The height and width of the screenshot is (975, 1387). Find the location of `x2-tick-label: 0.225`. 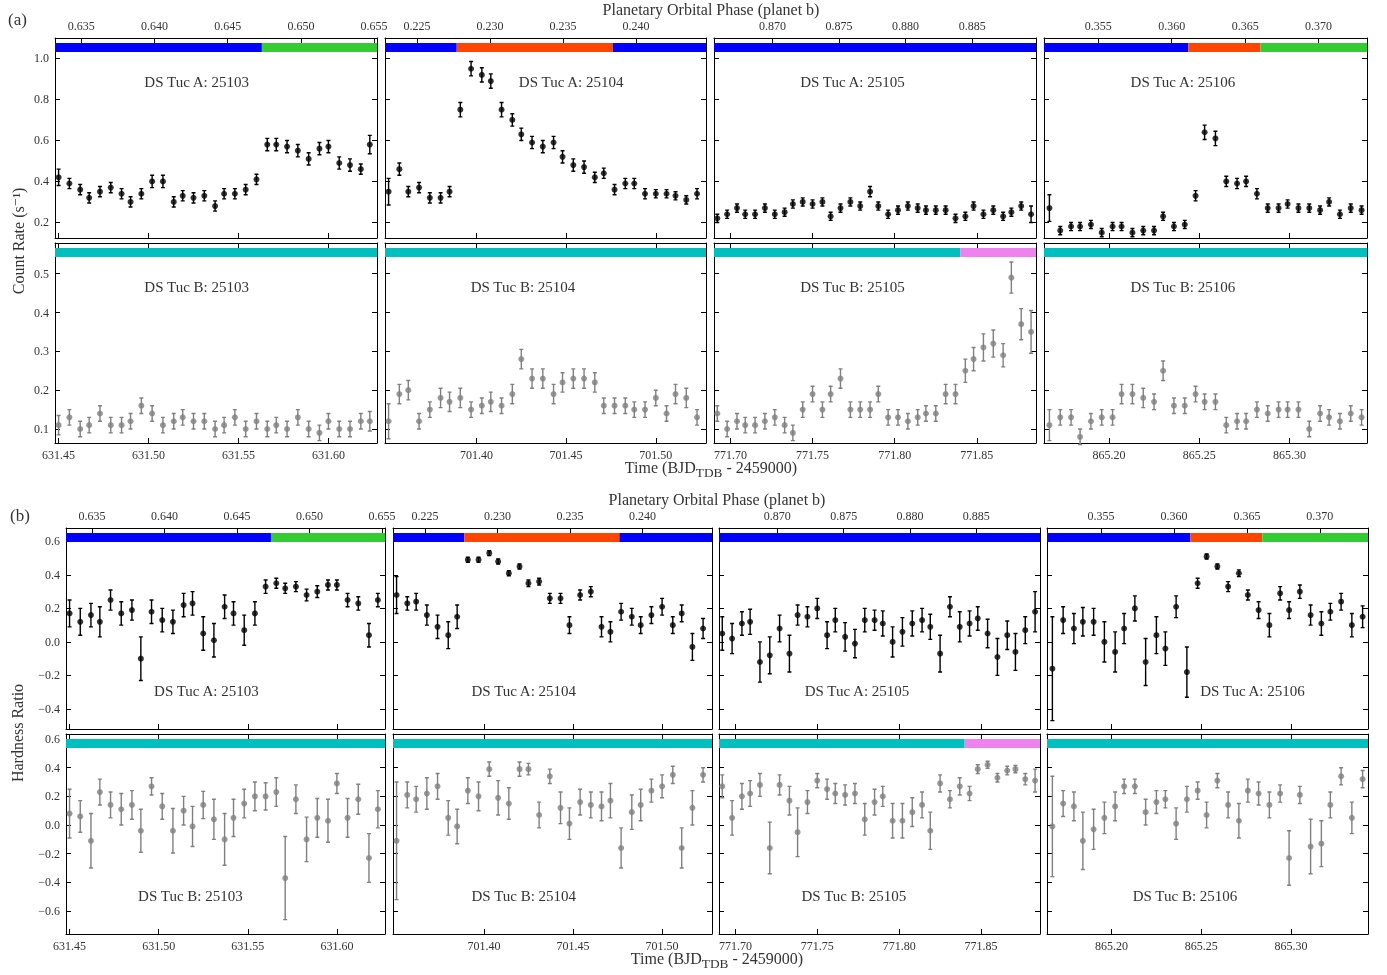

x2-tick-label: 0.225 is located at coordinates (425, 516).